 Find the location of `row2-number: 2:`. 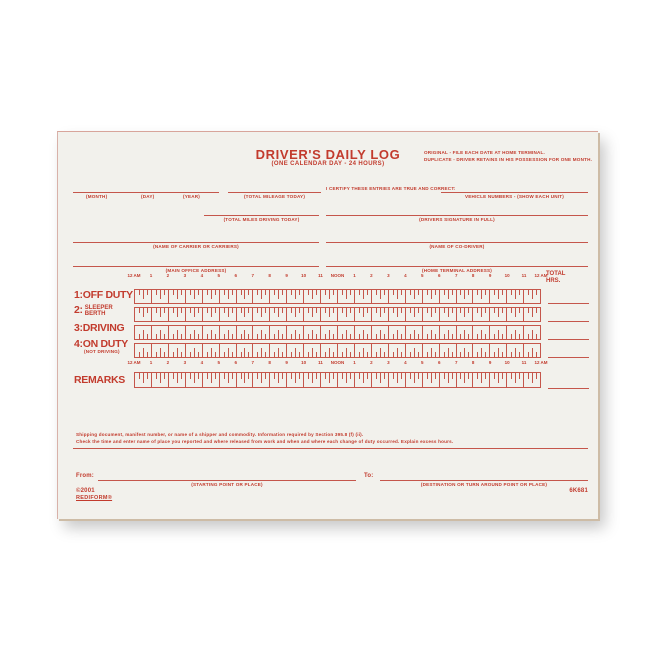

row2-number: 2: is located at coordinates (78, 310).